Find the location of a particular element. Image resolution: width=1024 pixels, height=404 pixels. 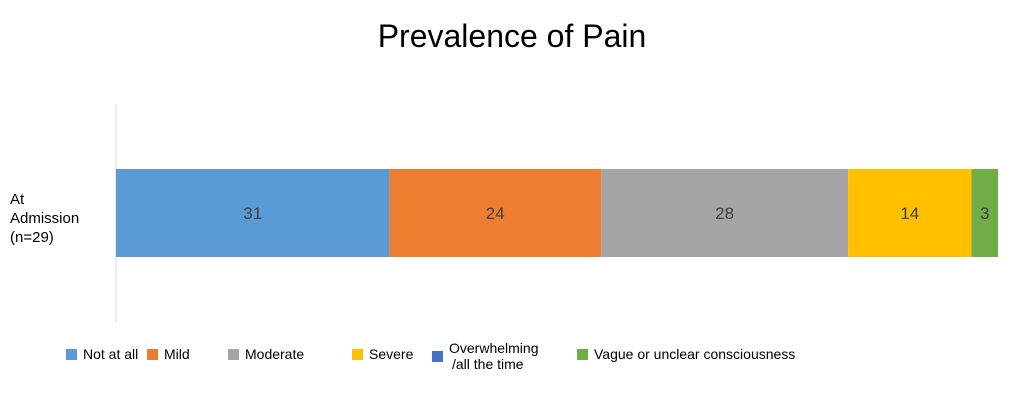

legend-item: Not at all is located at coordinates (102, 354).